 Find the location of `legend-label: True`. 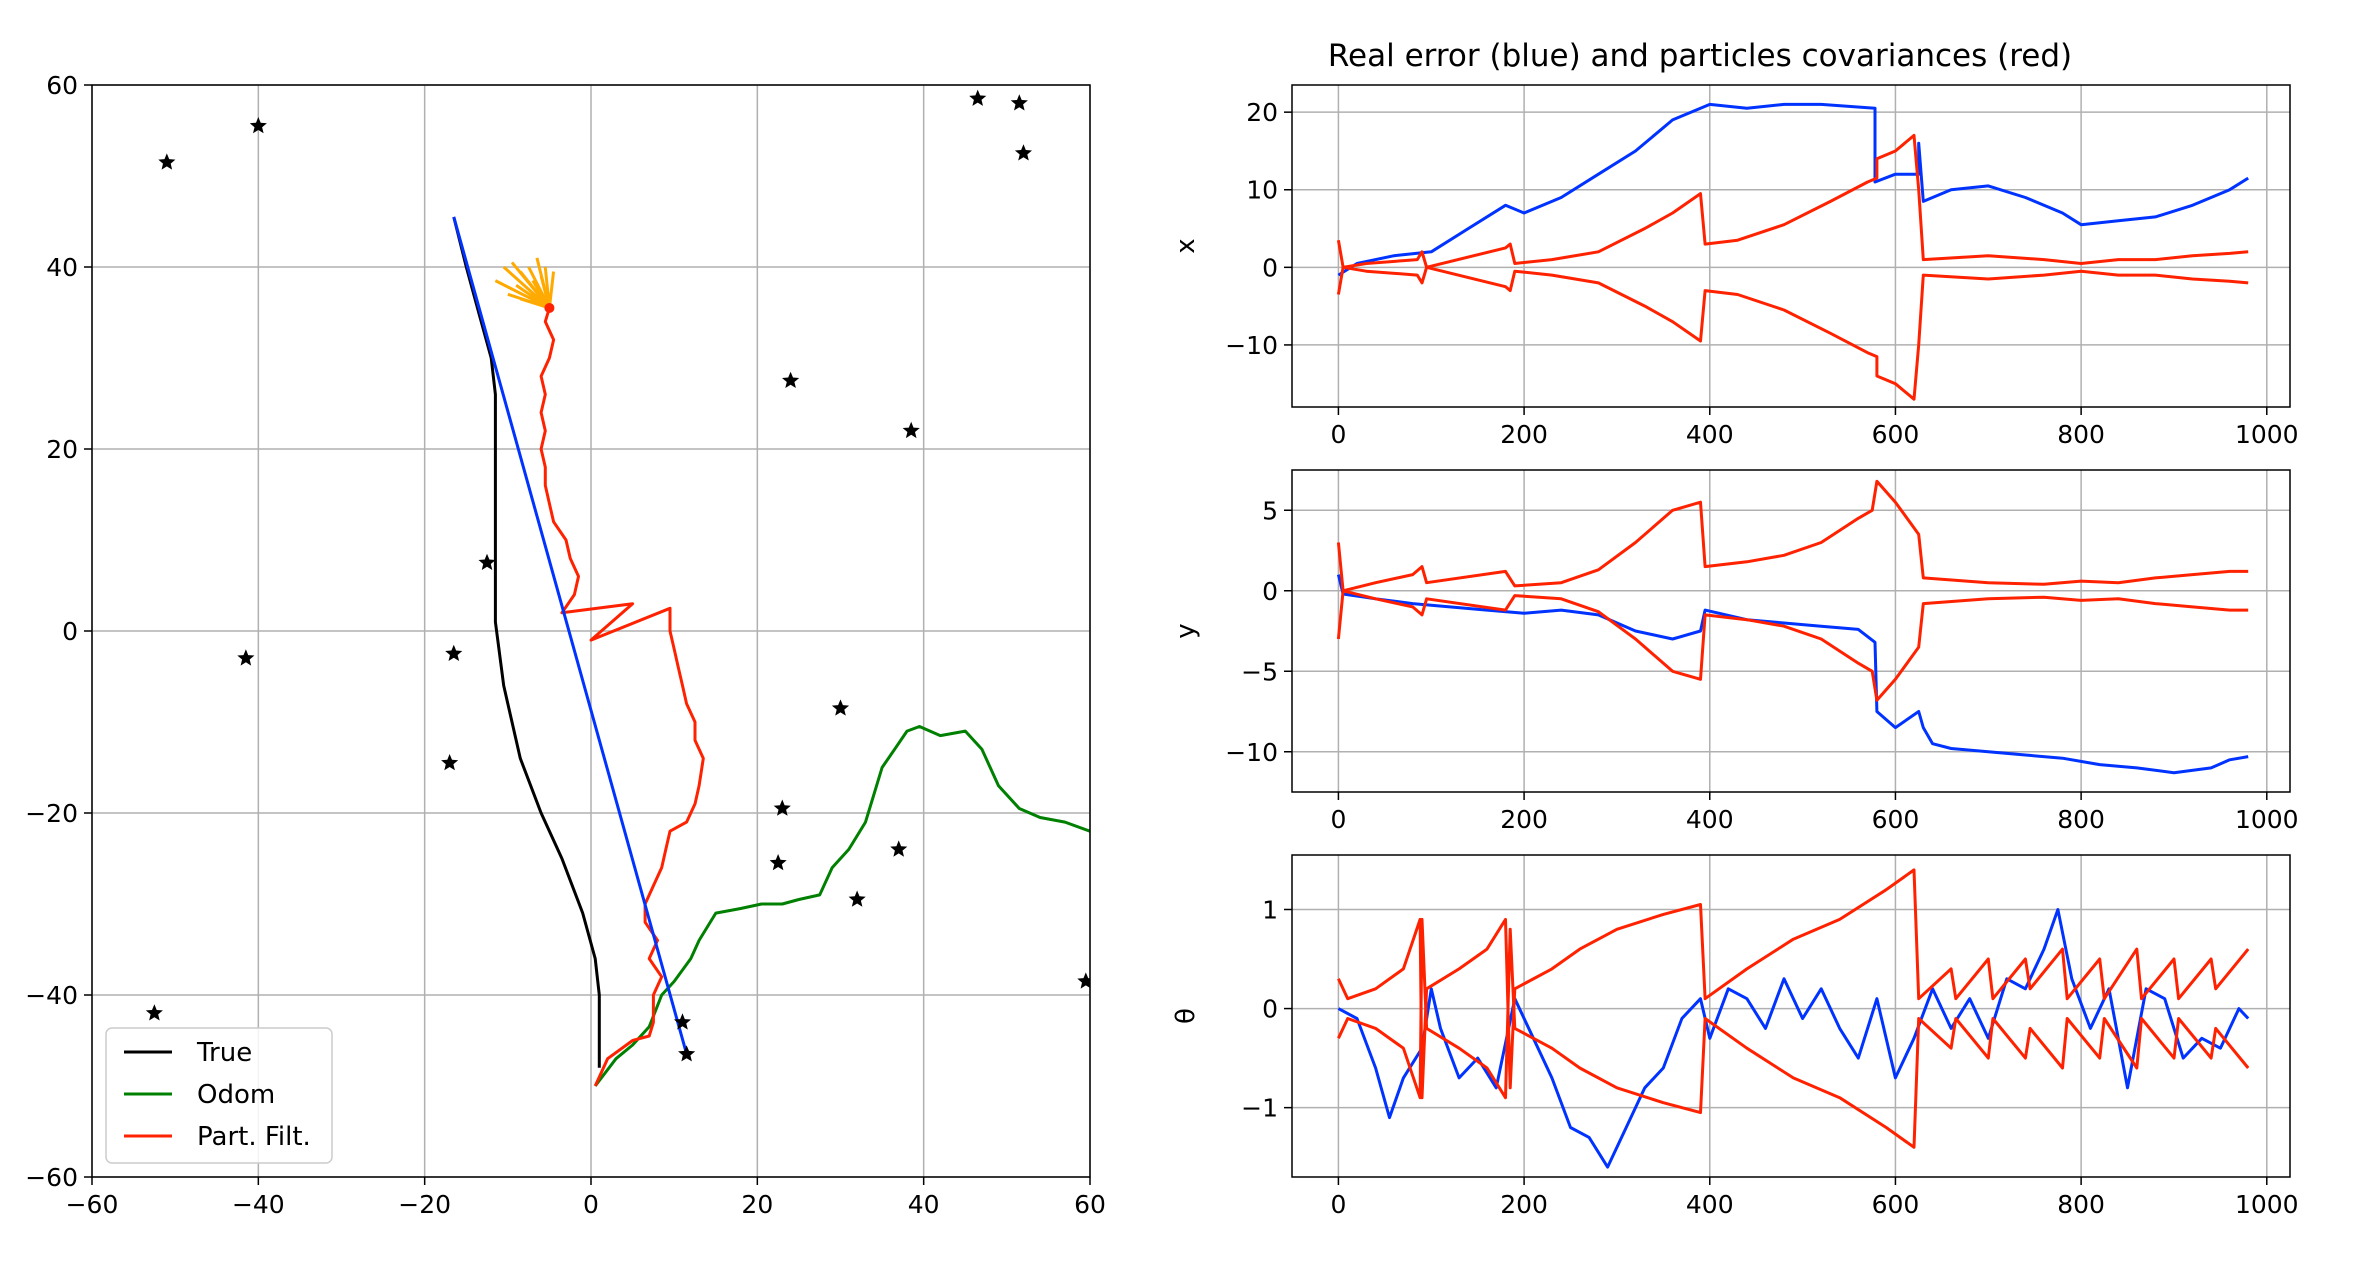

legend-label: True is located at coordinates (224, 1053).